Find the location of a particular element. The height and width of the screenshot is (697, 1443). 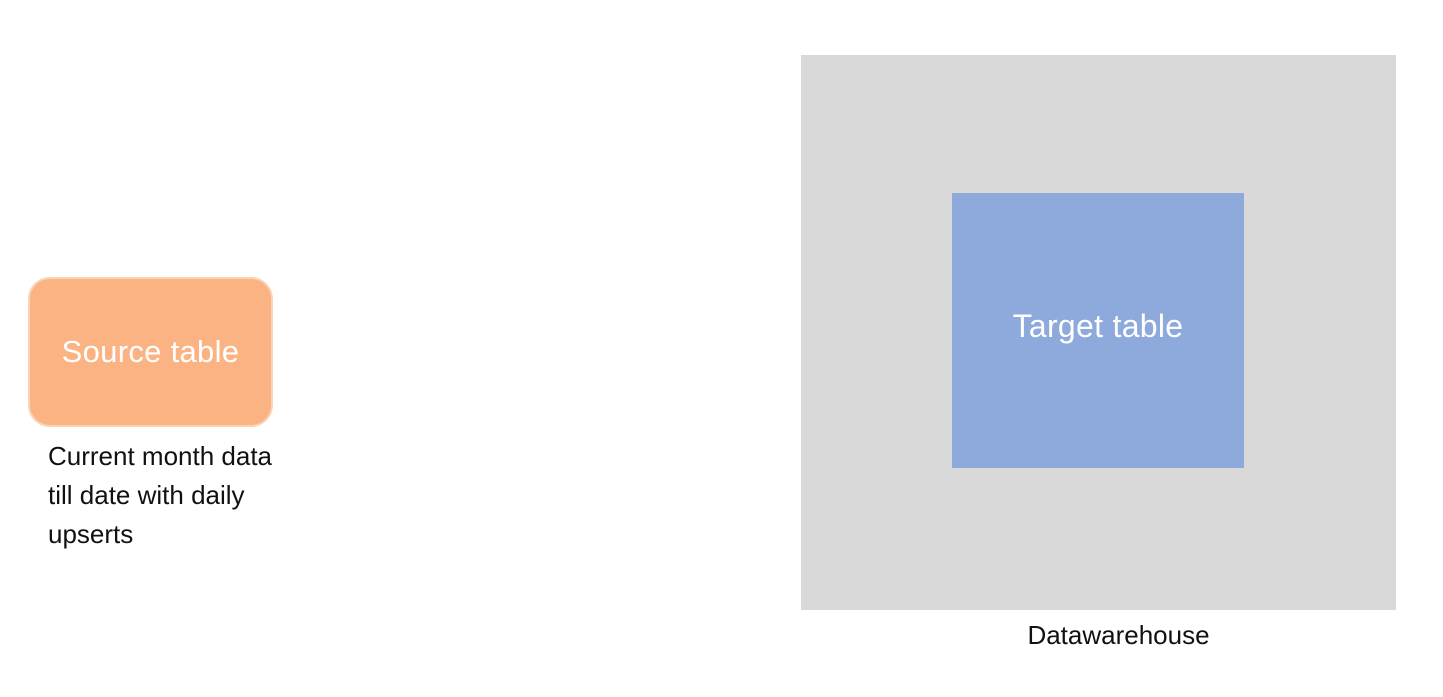

target-table-box: Target table is located at coordinates (1098, 330).